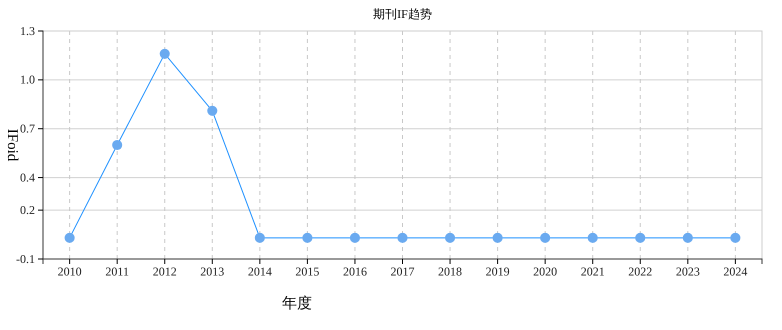  What do you see at coordinates (545, 271) in the screenshot?
I see `x-tick-label: 2020` at bounding box center [545, 271].